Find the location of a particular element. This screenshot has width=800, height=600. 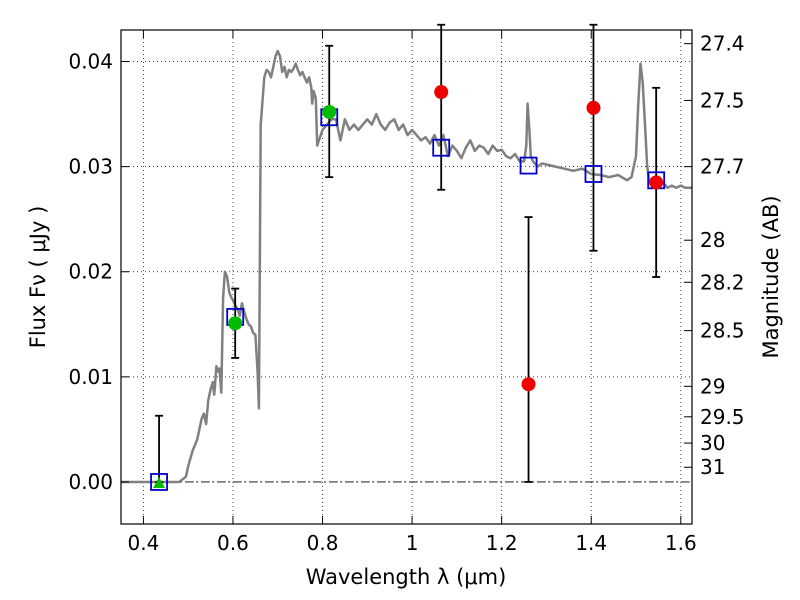

x-tick-label: 1.6 is located at coordinates (681, 543).